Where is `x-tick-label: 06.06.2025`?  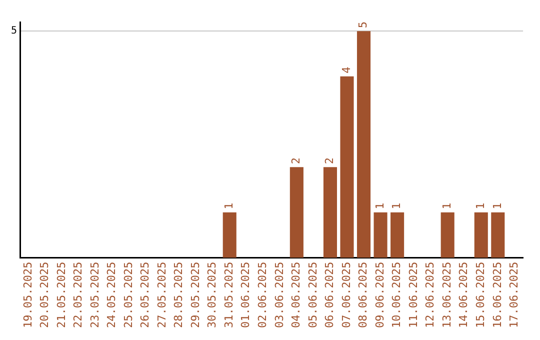 x-tick-label: 06.06.2025 is located at coordinates (329, 295).